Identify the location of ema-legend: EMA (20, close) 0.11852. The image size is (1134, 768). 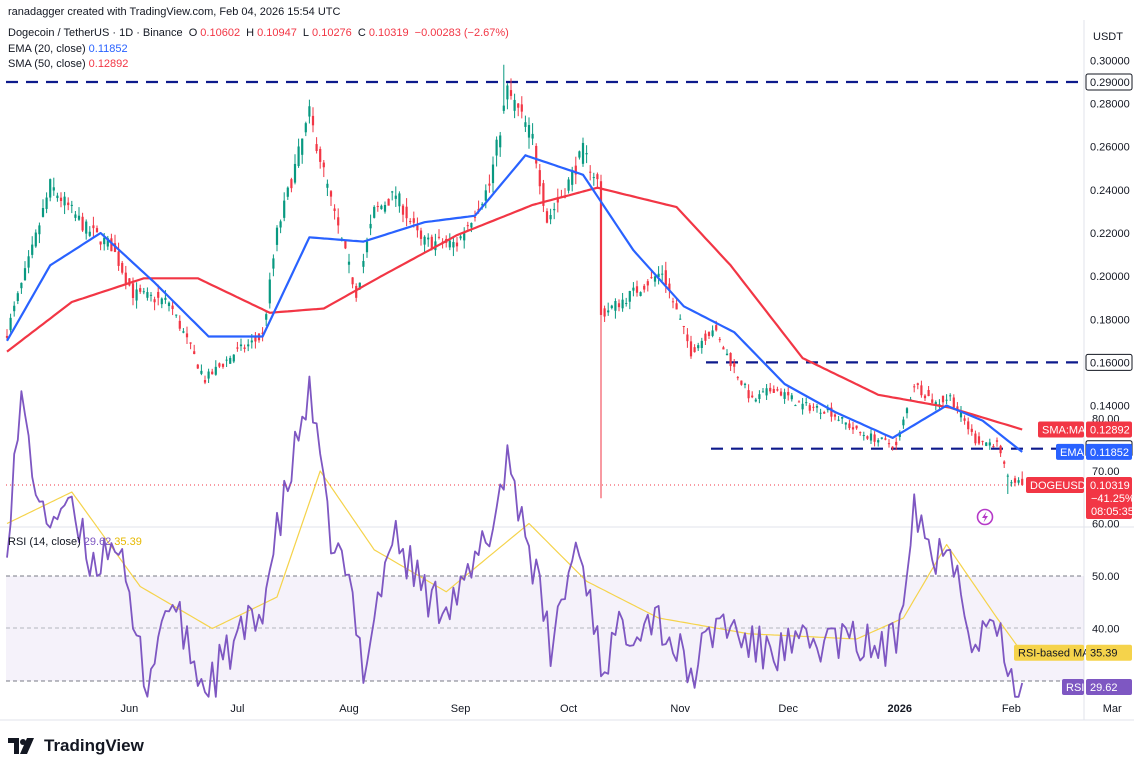
(69, 49).